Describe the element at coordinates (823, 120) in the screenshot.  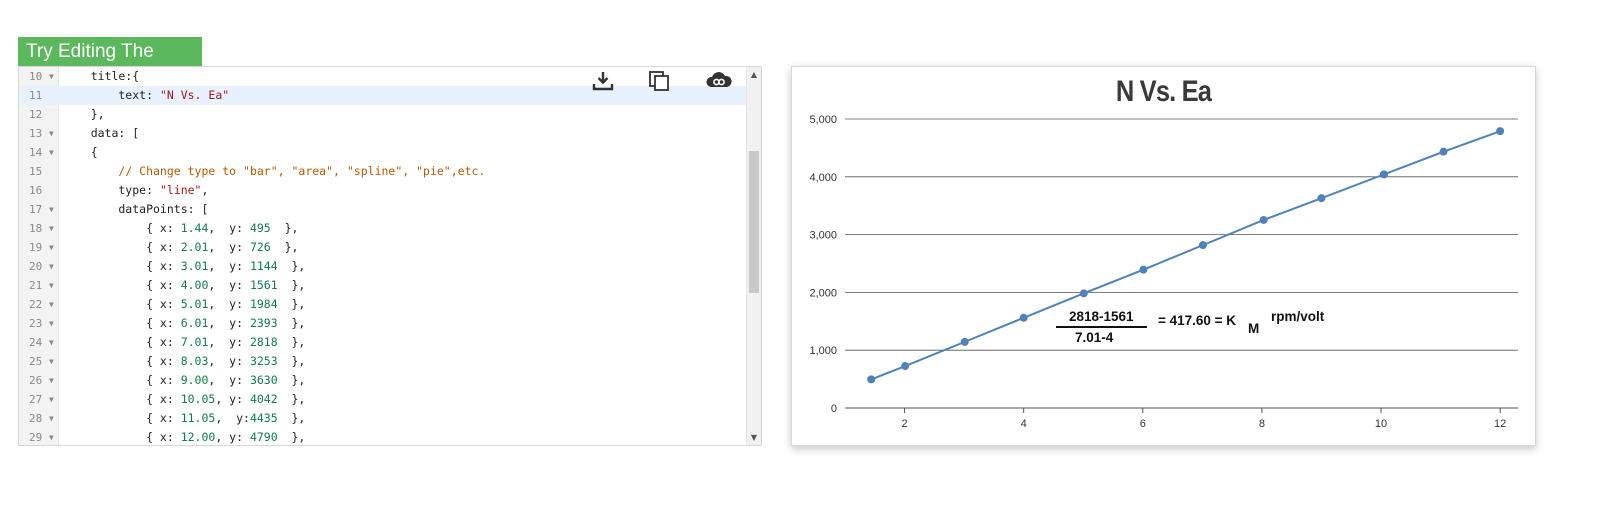
I see `y-tick-label: 5,000` at that location.